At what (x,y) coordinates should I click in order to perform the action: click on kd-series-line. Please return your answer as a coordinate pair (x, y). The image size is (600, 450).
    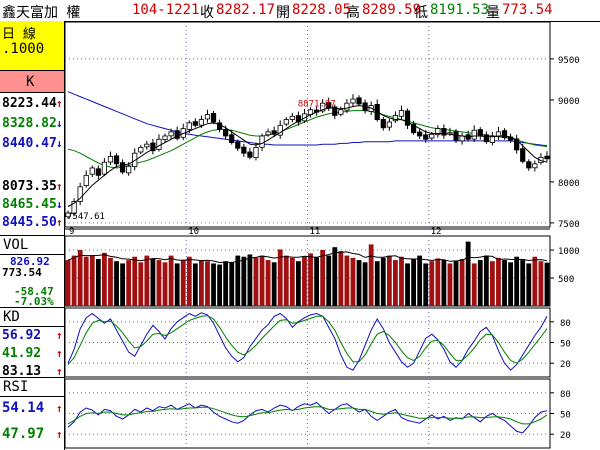
    Looking at the image, I should click on (307, 341).